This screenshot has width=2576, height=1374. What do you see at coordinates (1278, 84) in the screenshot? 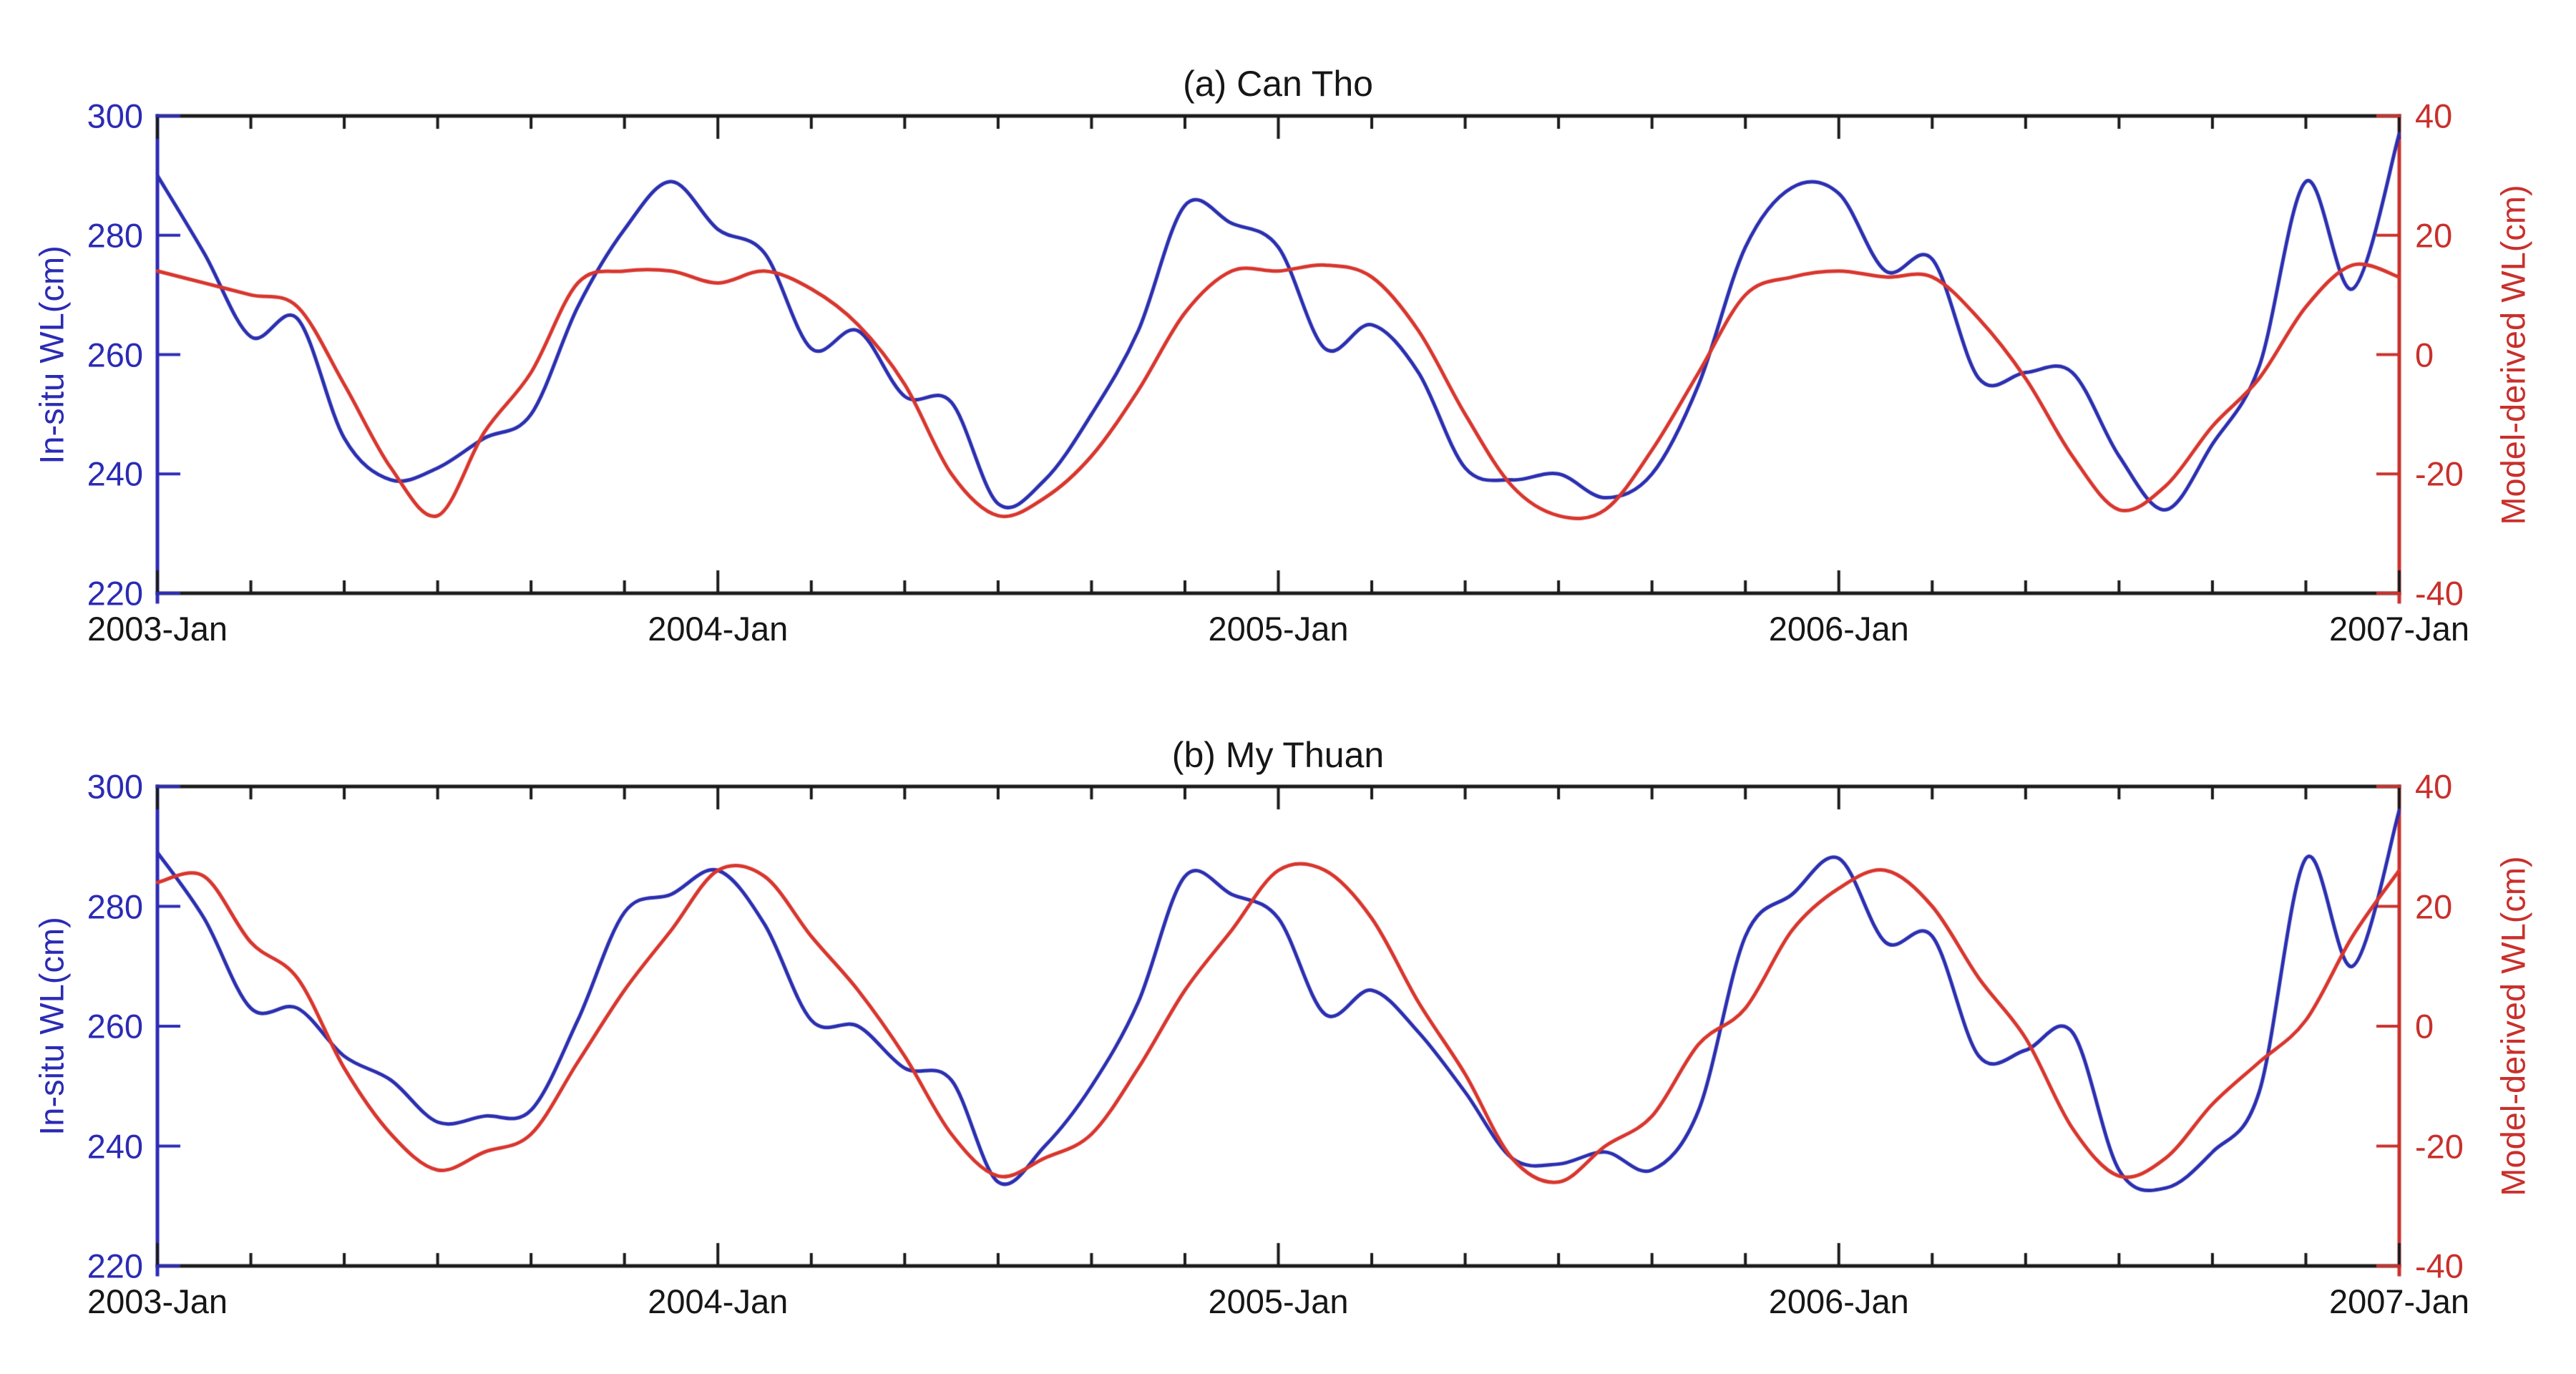
I see `panel-a-title: (a) Can Tho` at bounding box center [1278, 84].